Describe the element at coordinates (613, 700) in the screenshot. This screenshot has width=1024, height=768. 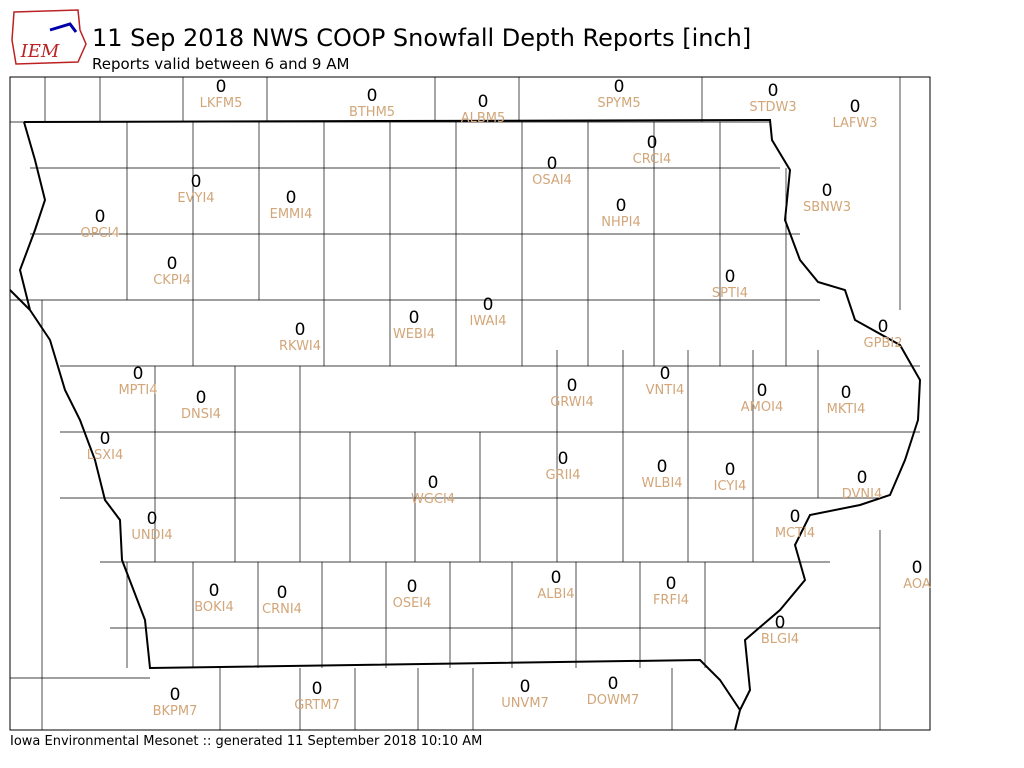
I see `station-id: DOWM7` at that location.